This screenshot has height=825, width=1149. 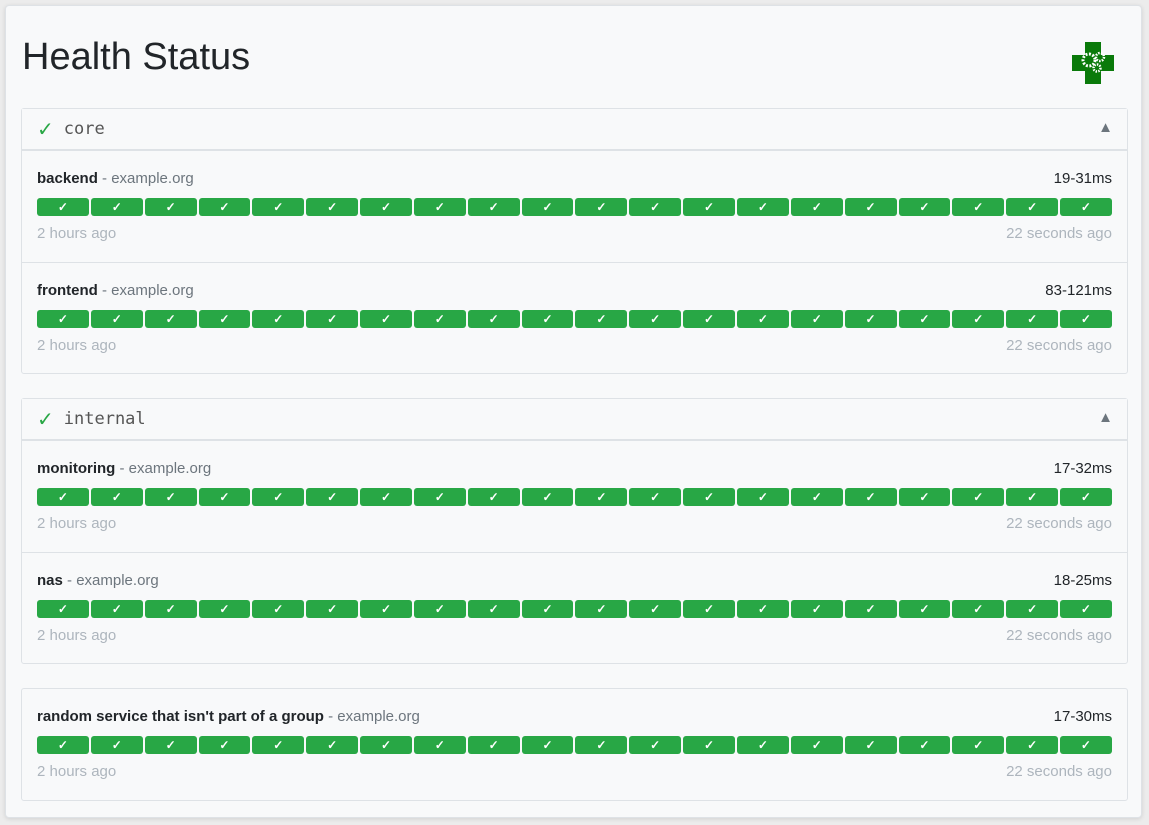 What do you see at coordinates (67, 178) in the screenshot?
I see `service-name: backend` at bounding box center [67, 178].